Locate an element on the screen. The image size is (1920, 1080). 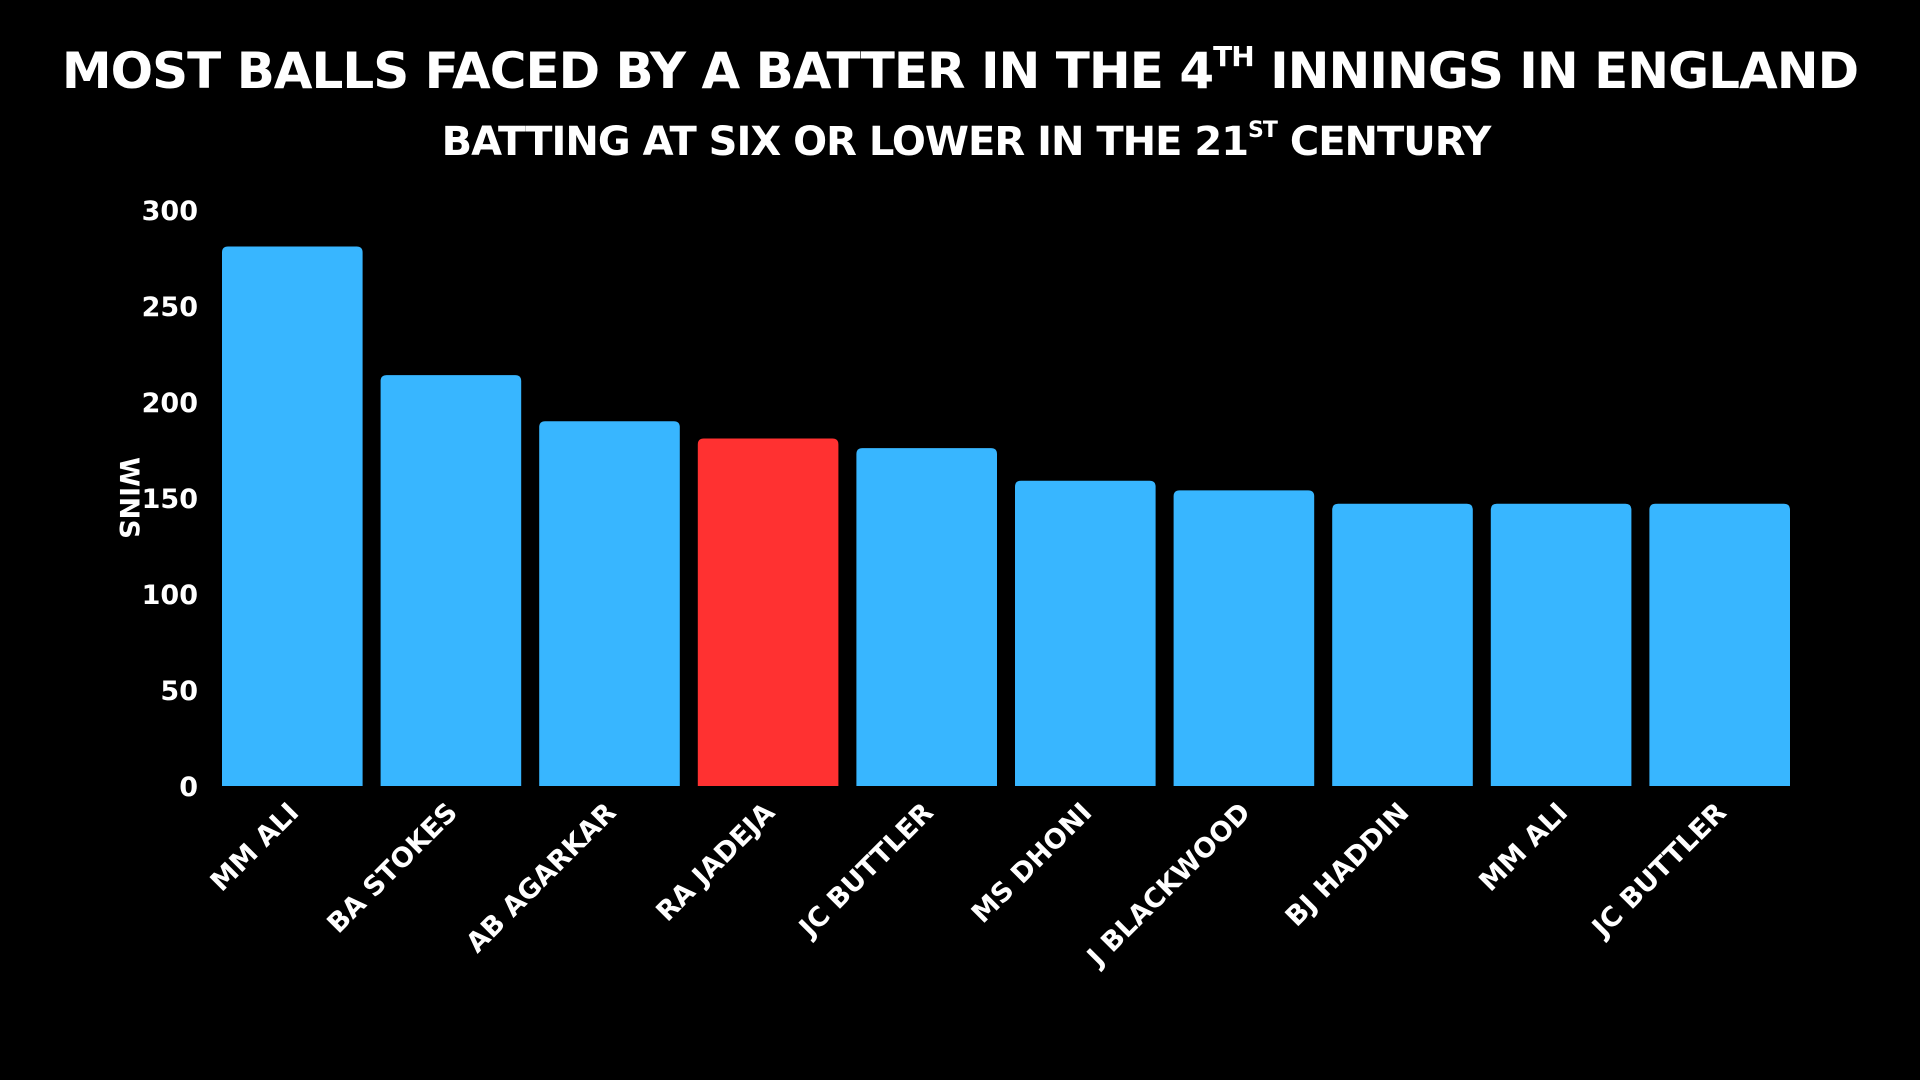
y-tick-label: 250 is located at coordinates (170, 307).